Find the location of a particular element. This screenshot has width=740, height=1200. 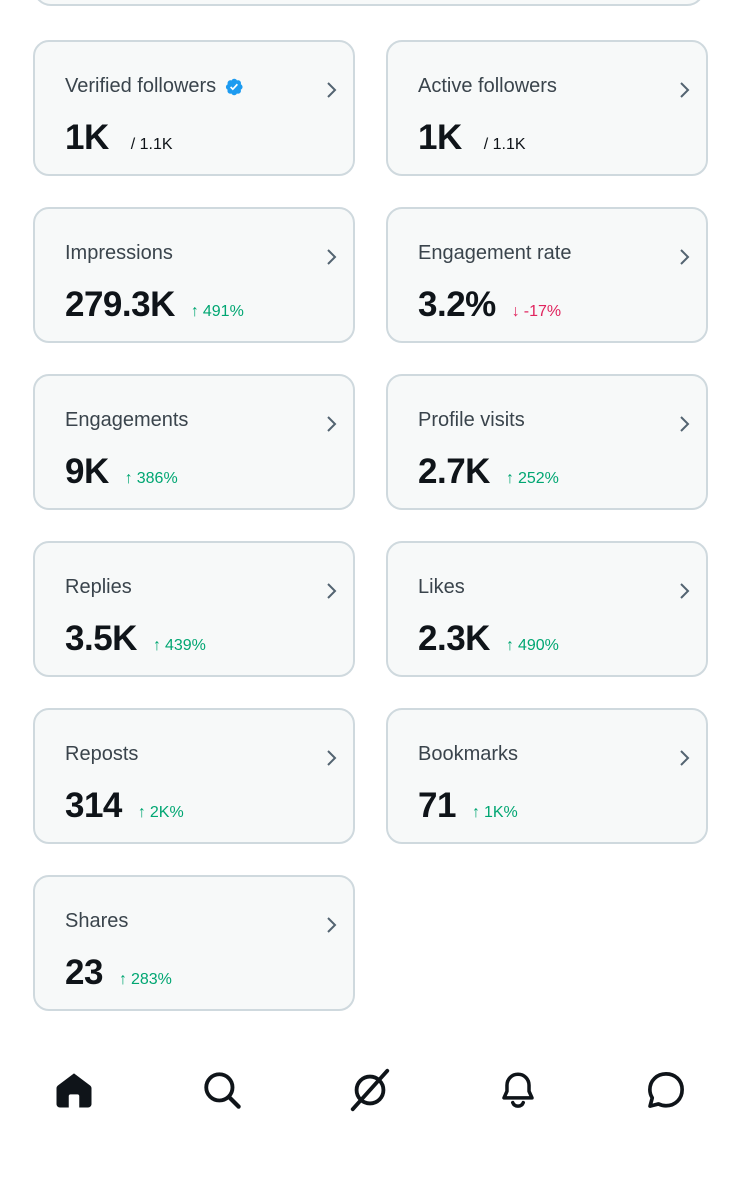

nav-search-button is located at coordinates (222, 1090).